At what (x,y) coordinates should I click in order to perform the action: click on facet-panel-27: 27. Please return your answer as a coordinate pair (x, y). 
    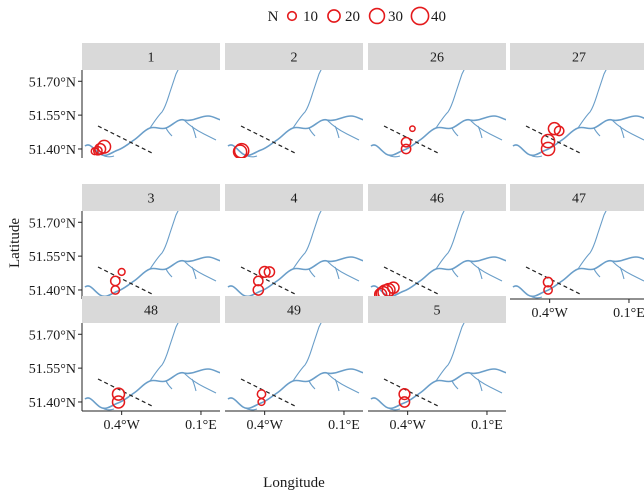
    Looking at the image, I should click on (577, 100).